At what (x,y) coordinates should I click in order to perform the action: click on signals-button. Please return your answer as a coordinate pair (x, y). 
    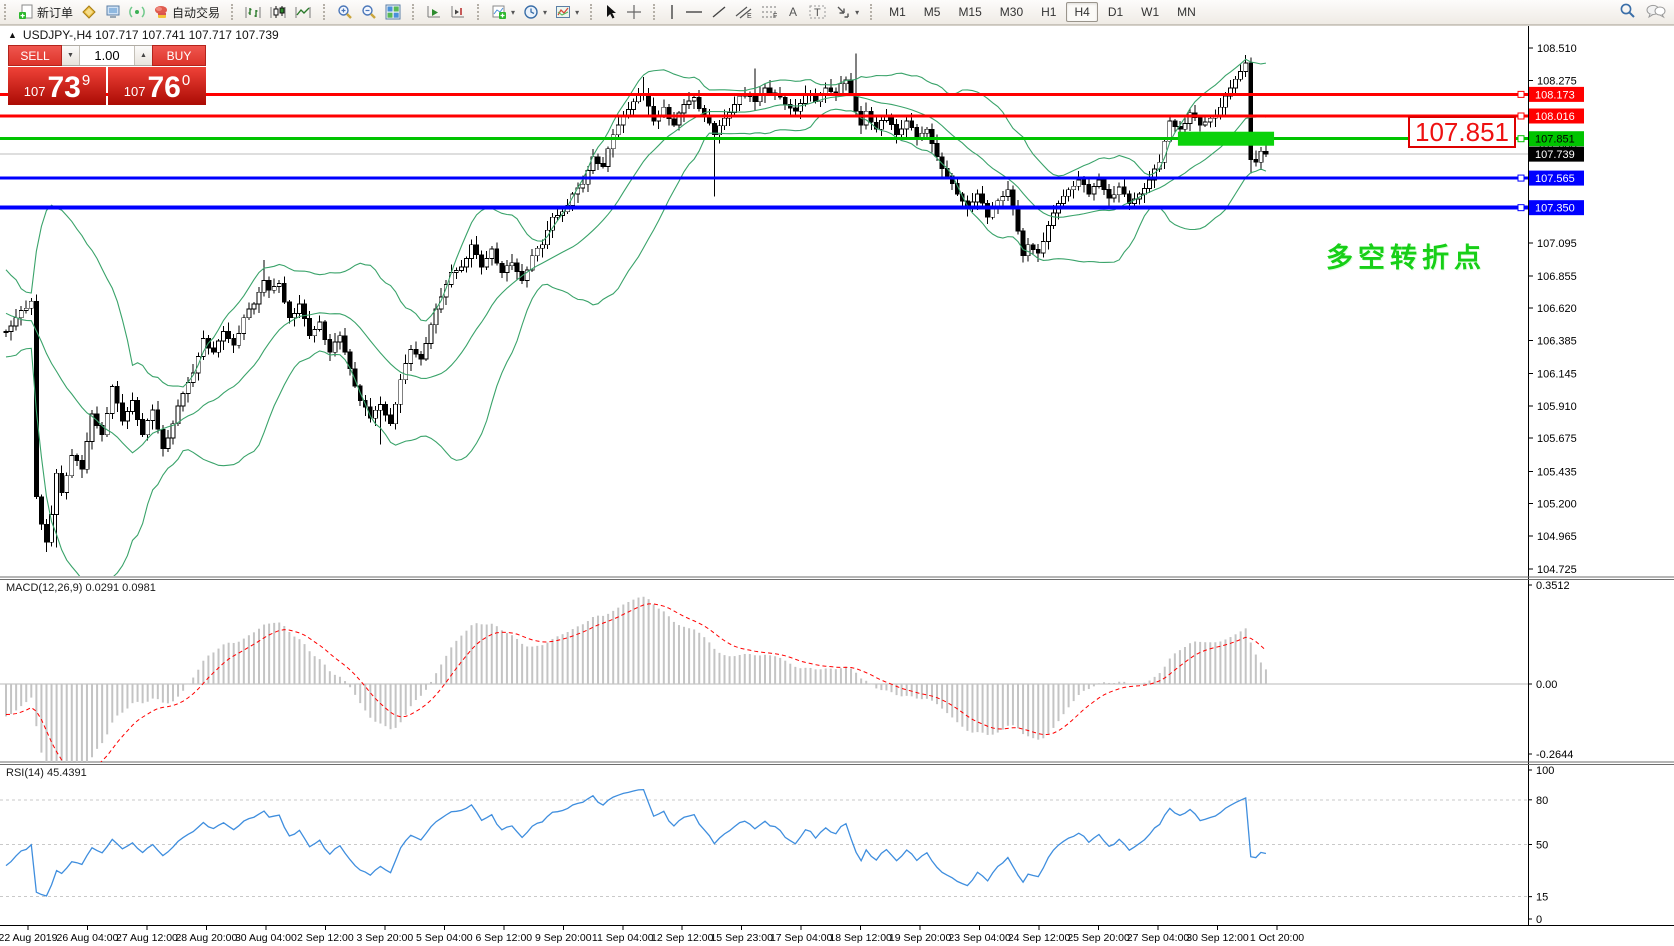
    Looking at the image, I should click on (137, 12).